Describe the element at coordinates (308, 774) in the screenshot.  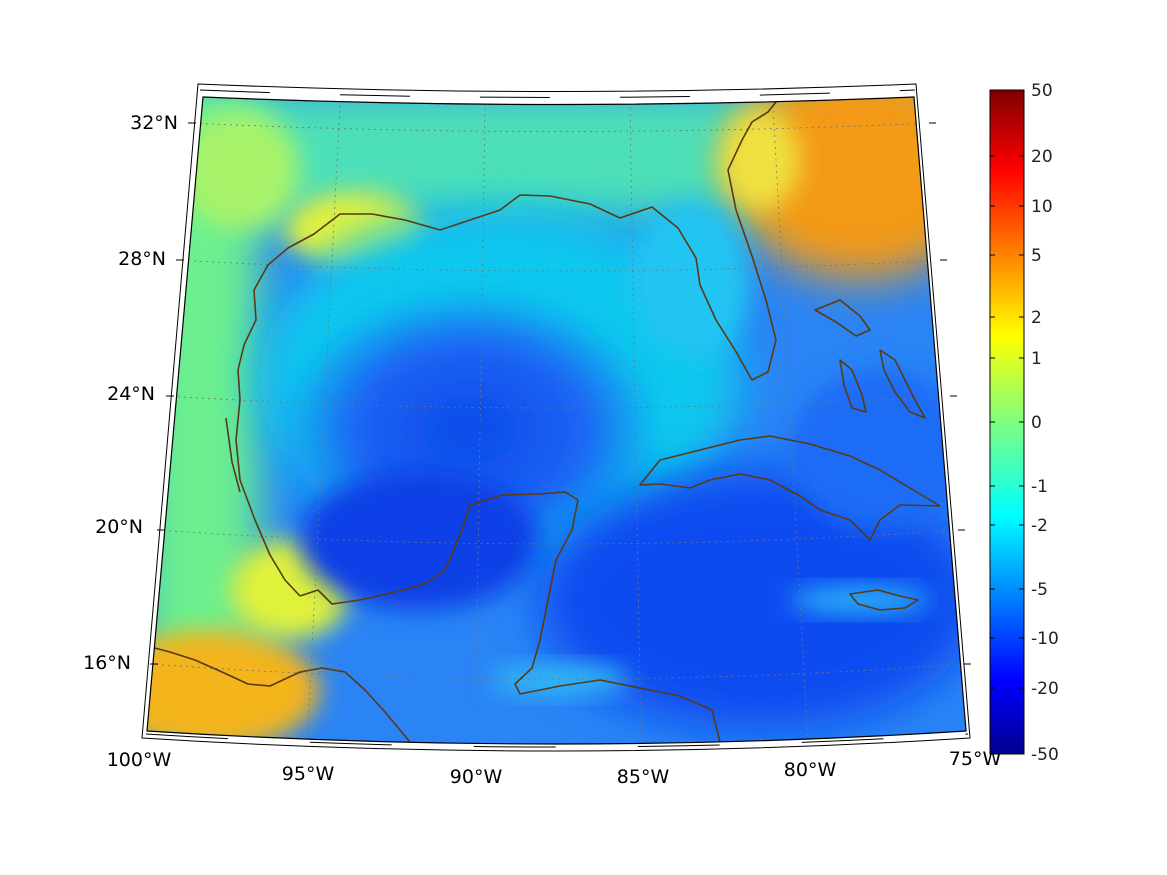
I see `lon-label: 95°W` at that location.